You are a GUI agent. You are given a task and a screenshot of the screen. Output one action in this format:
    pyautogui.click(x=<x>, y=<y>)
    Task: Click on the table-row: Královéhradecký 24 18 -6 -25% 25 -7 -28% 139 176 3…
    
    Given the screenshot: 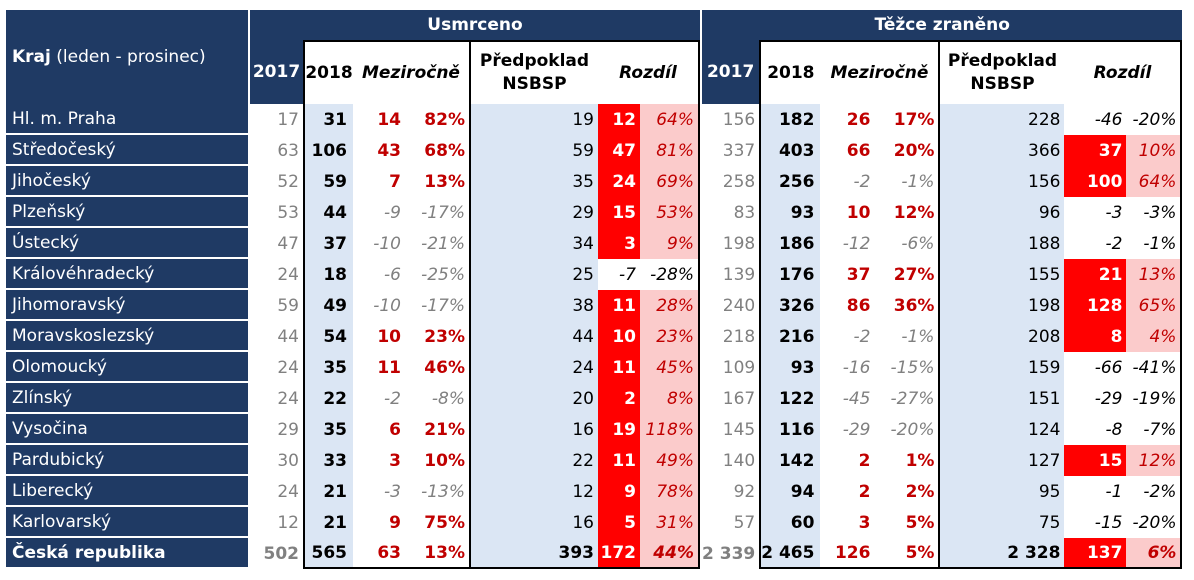 What is the action you would take?
    pyautogui.click(x=594, y=274)
    